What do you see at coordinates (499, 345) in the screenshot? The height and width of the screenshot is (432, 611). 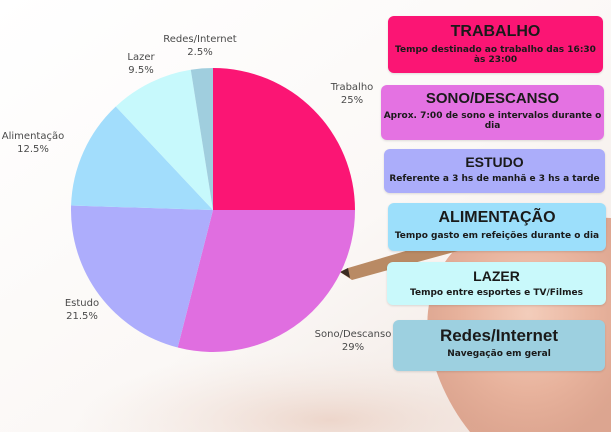 I see `legend-card-5: Redes/Internet Navegação em geral` at bounding box center [499, 345].